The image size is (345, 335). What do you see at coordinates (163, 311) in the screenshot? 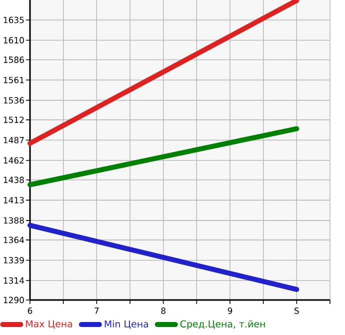
I see `x-tick-label: 8` at bounding box center [163, 311].